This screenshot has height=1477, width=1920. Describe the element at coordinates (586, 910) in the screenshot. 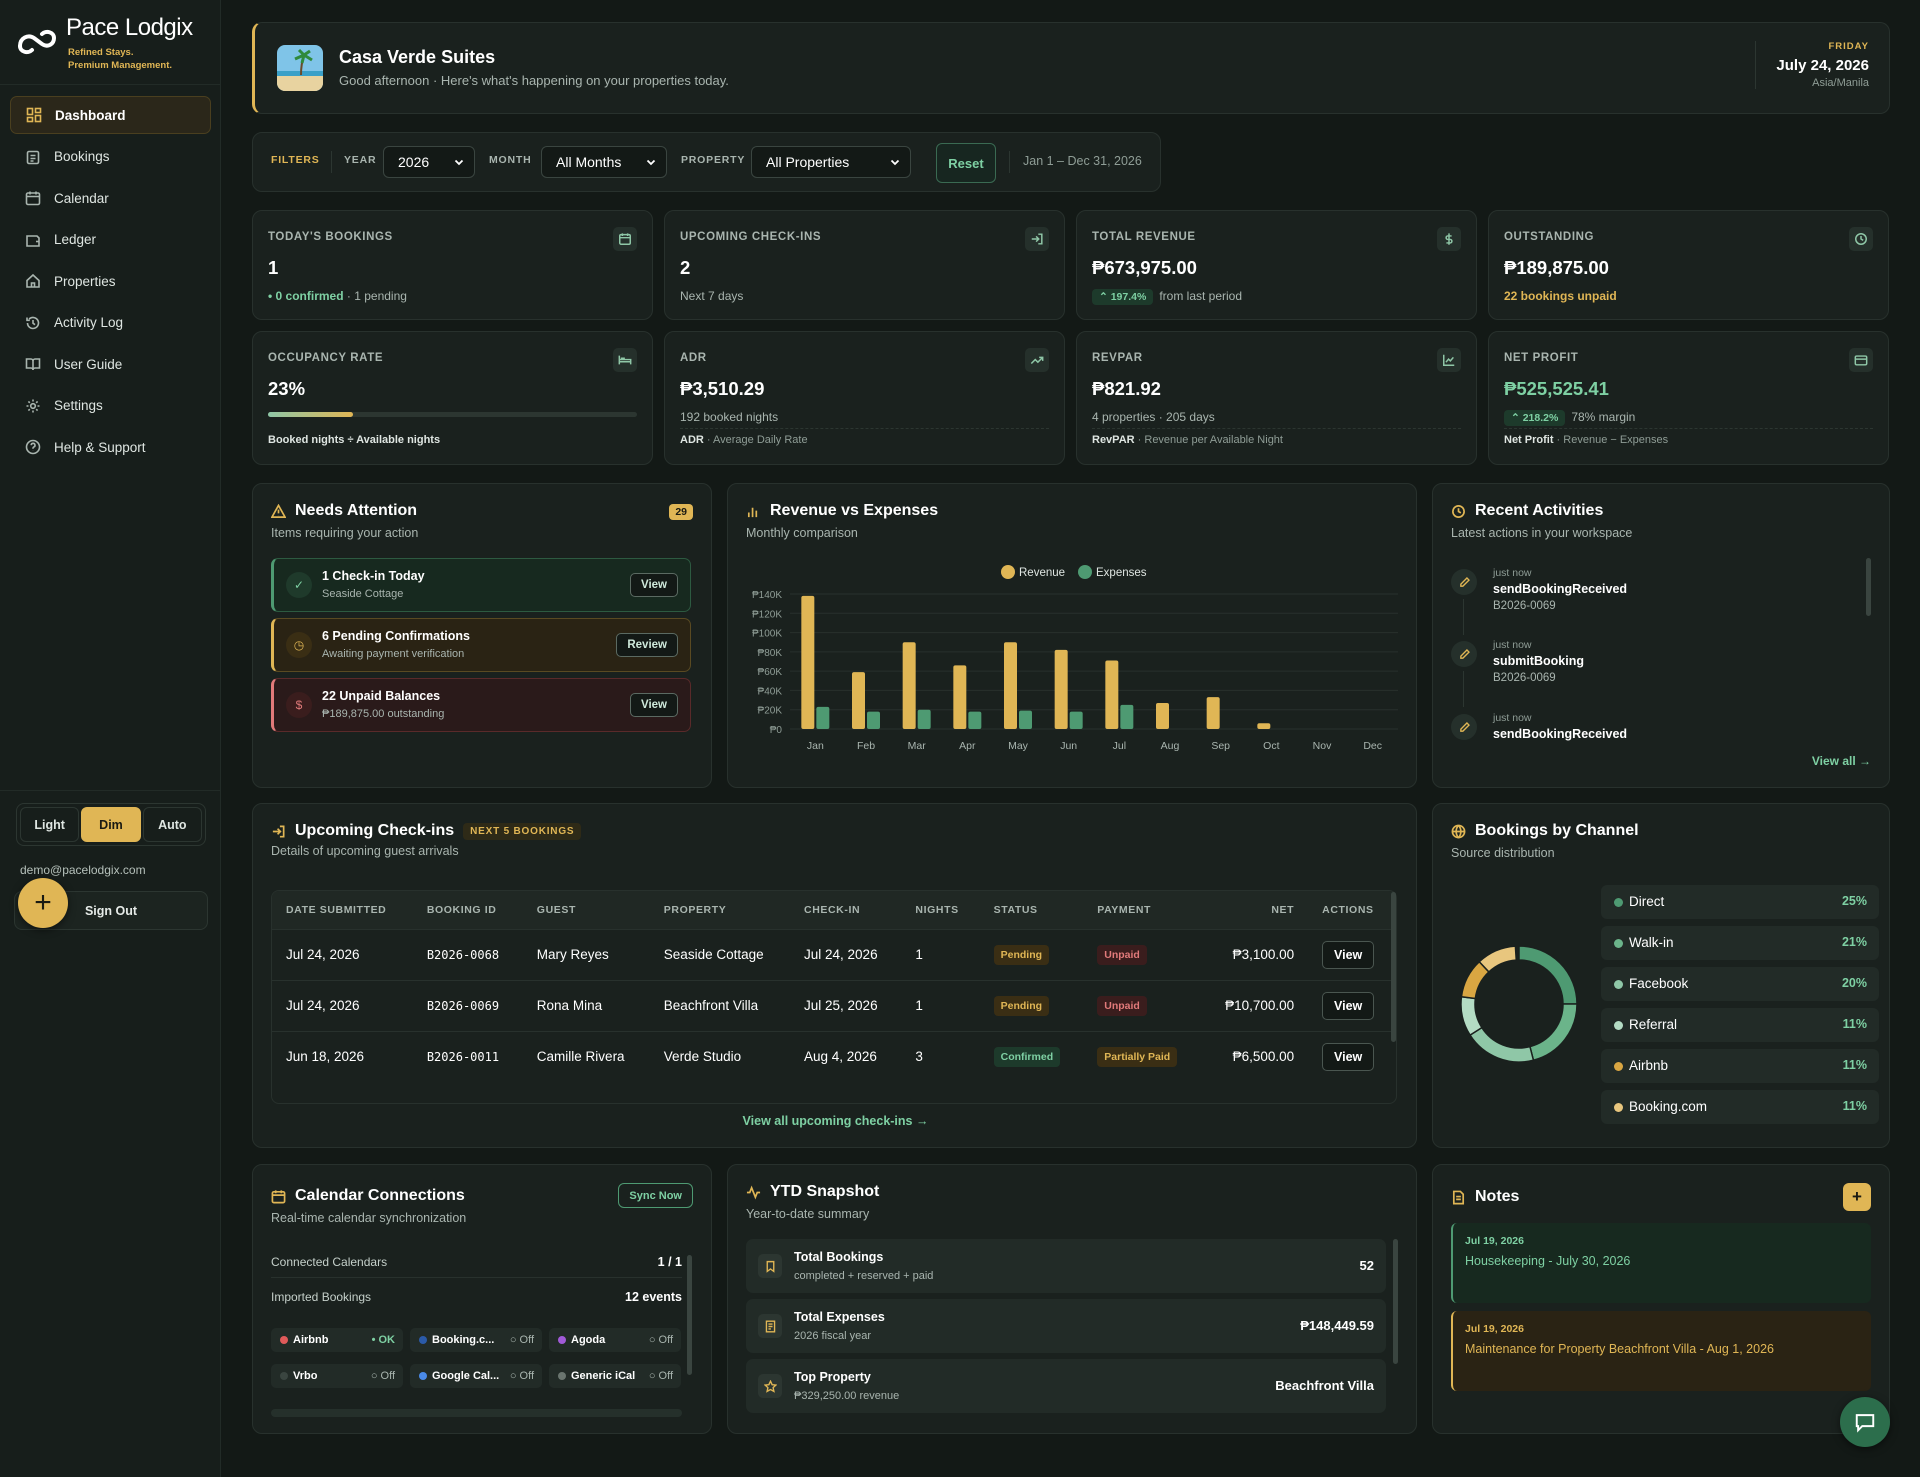

I see `col-guest: GUEST` at that location.